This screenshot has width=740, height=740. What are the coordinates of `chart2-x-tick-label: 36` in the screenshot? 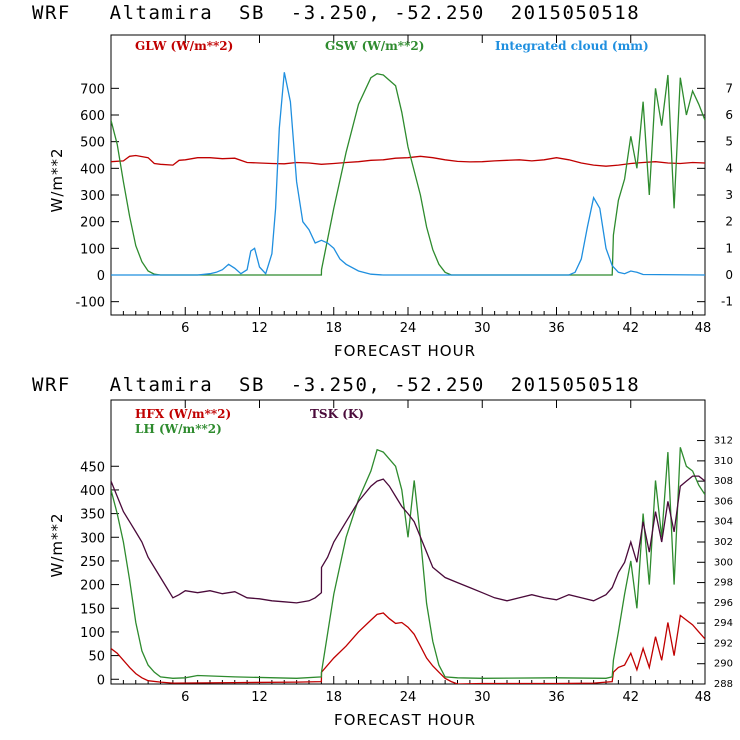 It's located at (556, 697).